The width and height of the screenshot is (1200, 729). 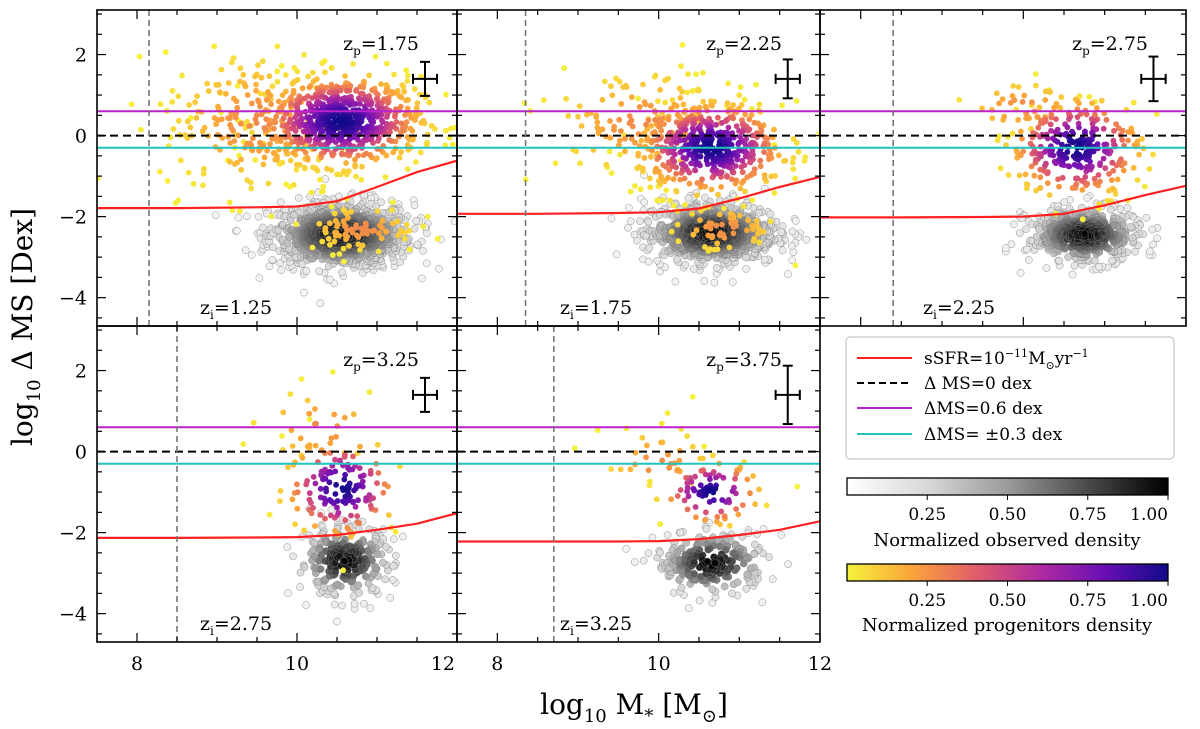 I want to click on y-tick-label: 2, so click(x=81, y=56).